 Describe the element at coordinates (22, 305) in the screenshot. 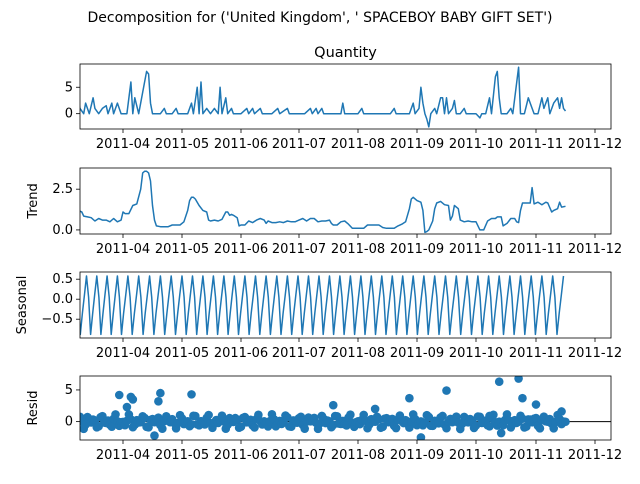

I see `y-axis-label: Seasonal` at that location.